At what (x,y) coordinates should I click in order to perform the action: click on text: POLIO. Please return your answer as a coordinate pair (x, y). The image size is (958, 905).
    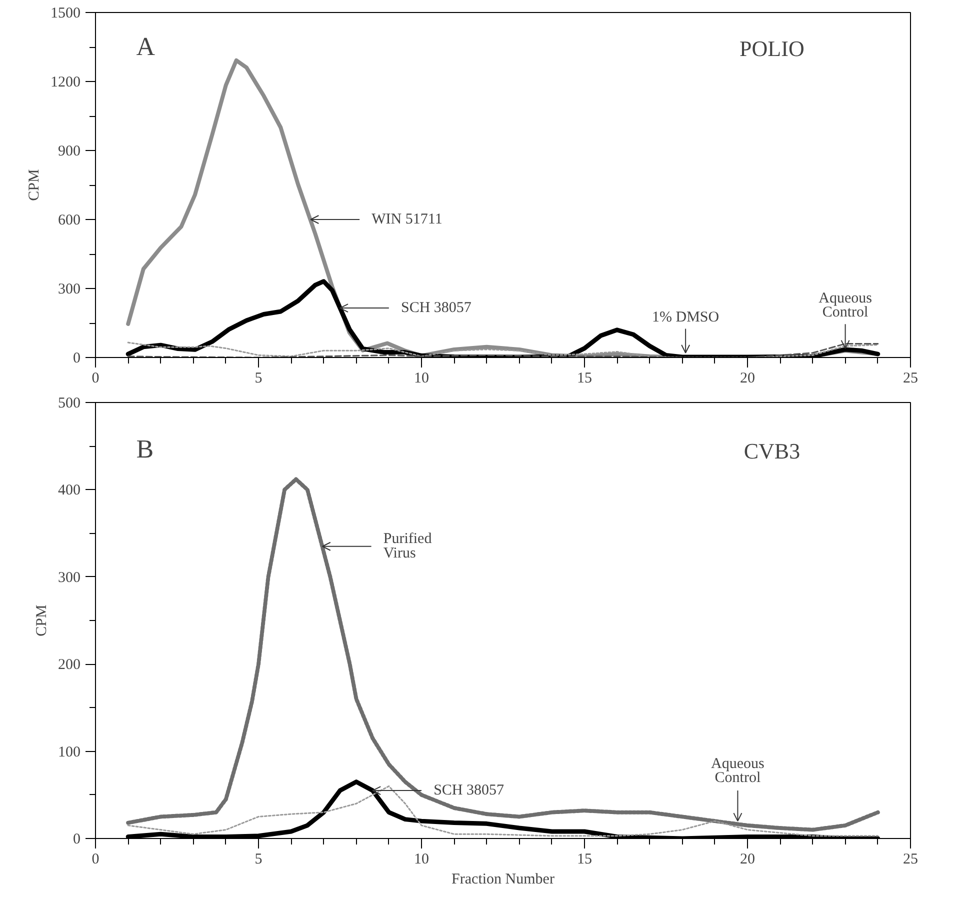
    Looking at the image, I should click on (772, 48).